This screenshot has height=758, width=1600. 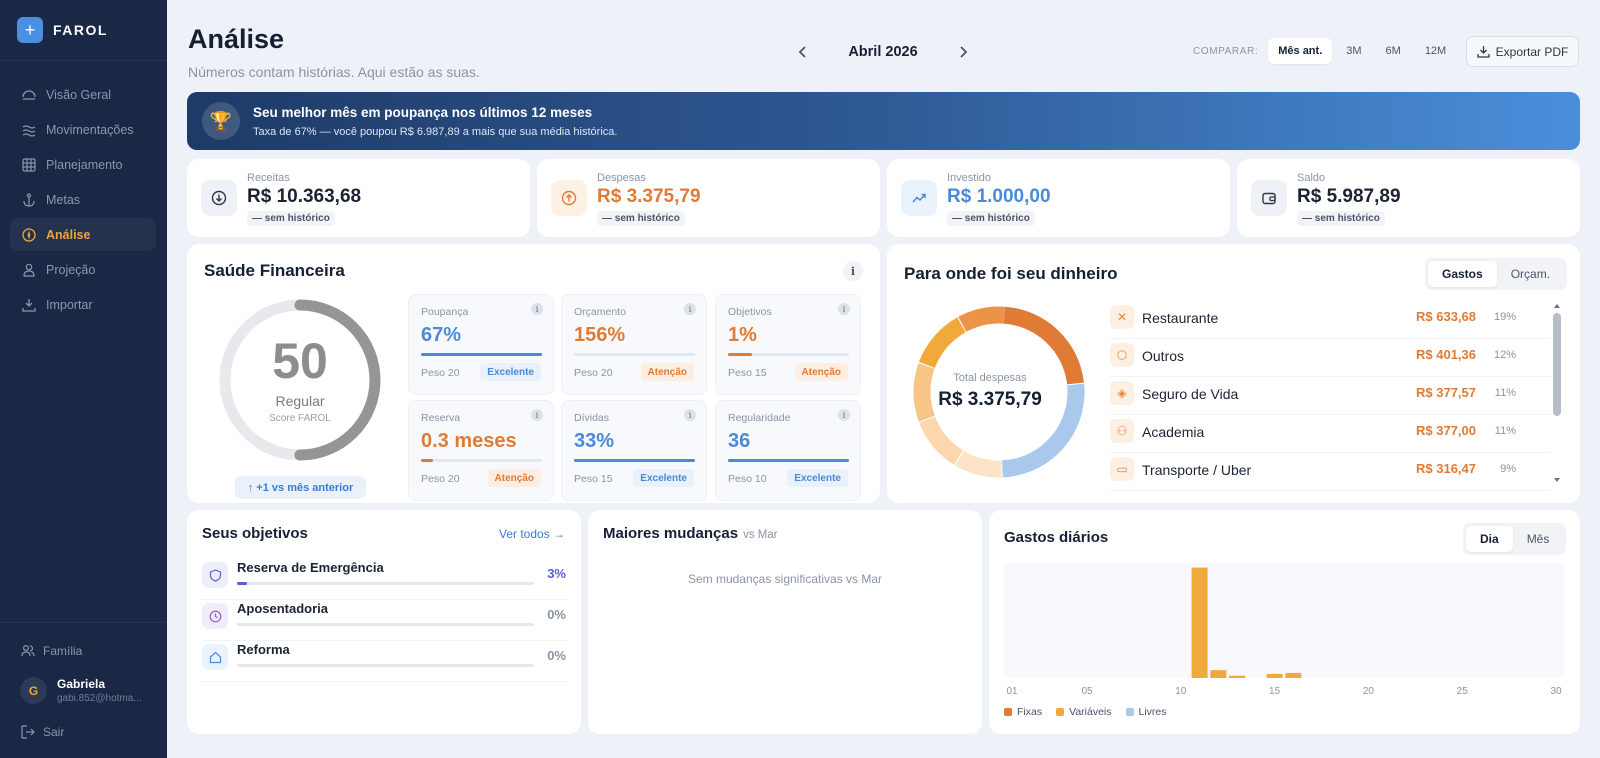 I want to click on metric-label: Orçamento, so click(x=600, y=312).